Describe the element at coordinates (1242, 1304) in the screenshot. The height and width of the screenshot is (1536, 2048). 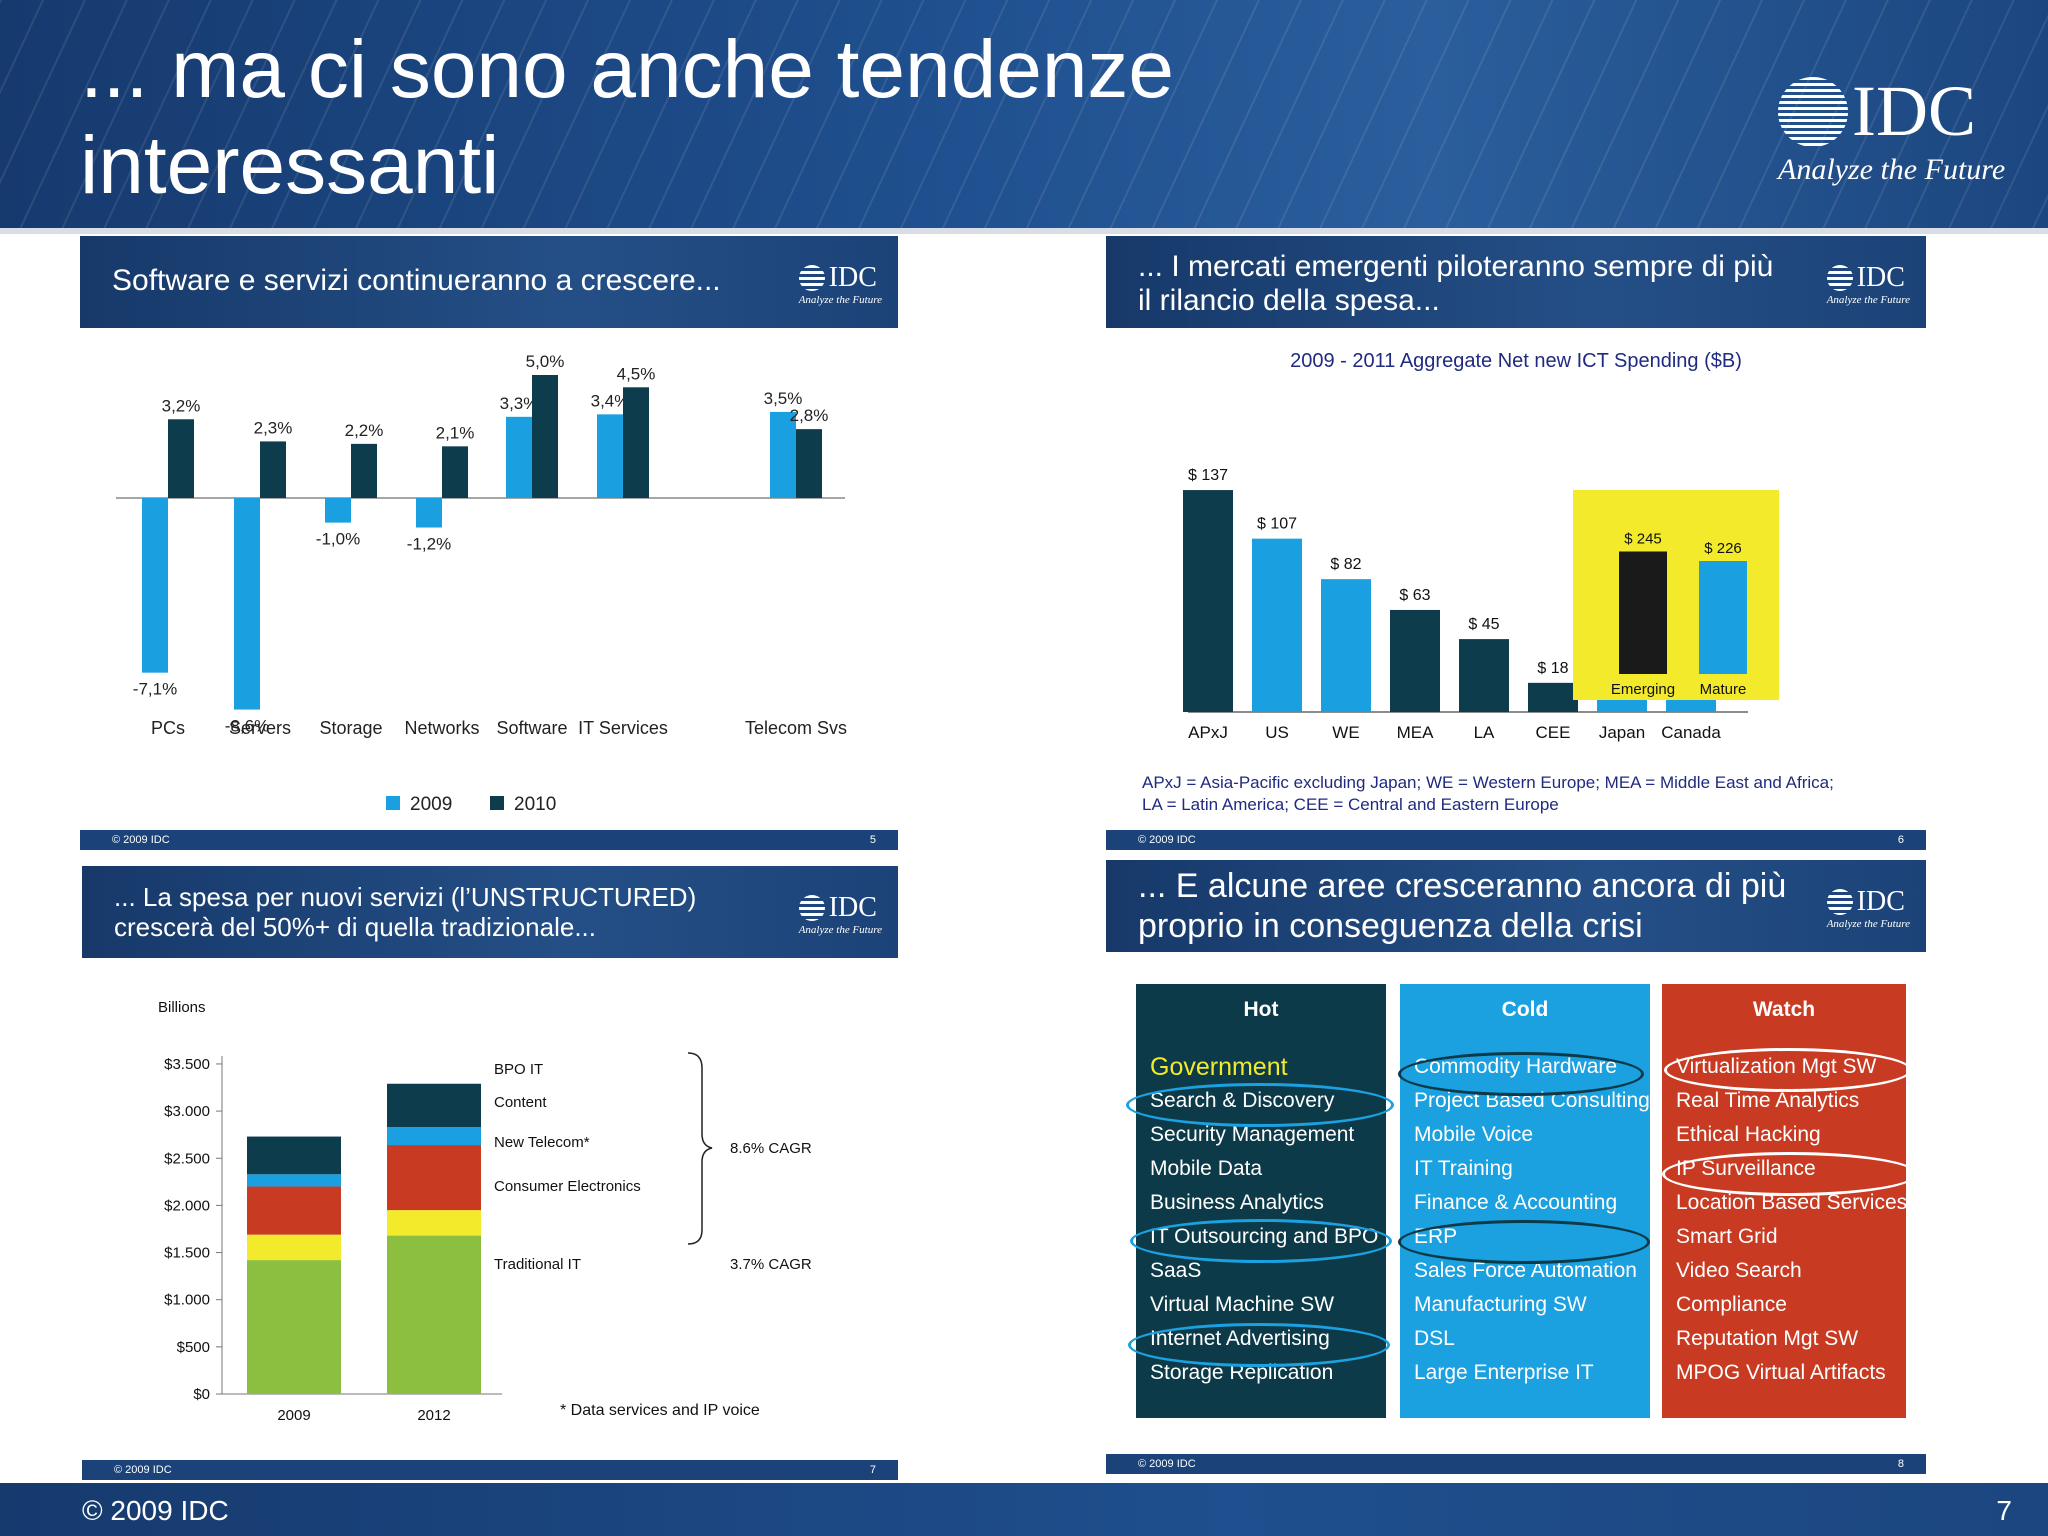
I see `list-item: Virtual Machine SW` at that location.